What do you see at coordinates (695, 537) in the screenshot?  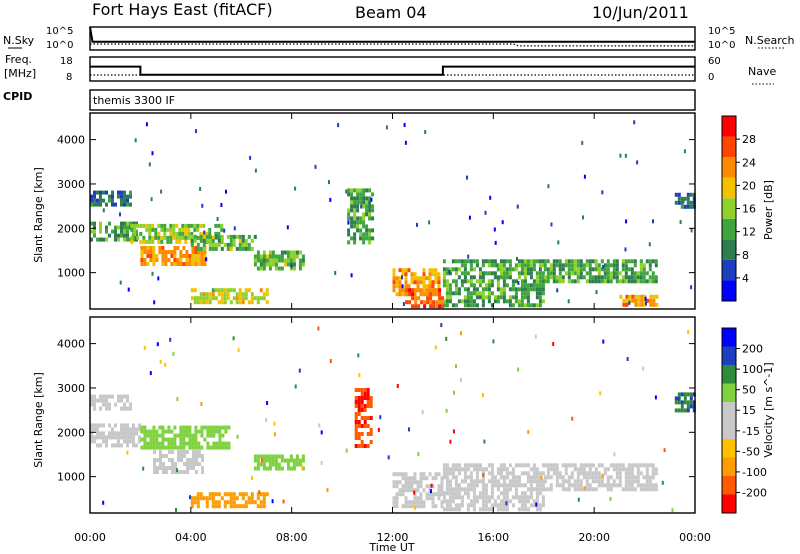 I see `velocity-xtick-label: 00:00` at bounding box center [695, 537].